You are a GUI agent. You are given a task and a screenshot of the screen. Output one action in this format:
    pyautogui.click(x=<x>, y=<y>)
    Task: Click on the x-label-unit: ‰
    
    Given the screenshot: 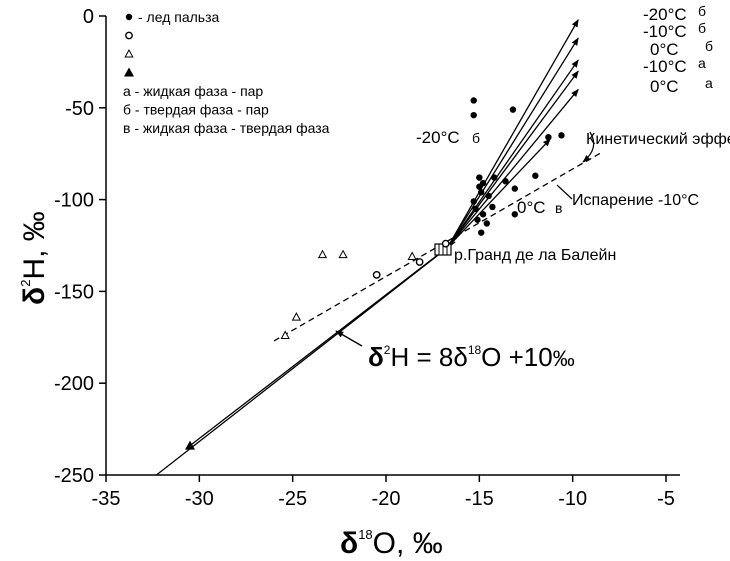 What is the action you would take?
    pyautogui.click(x=428, y=543)
    